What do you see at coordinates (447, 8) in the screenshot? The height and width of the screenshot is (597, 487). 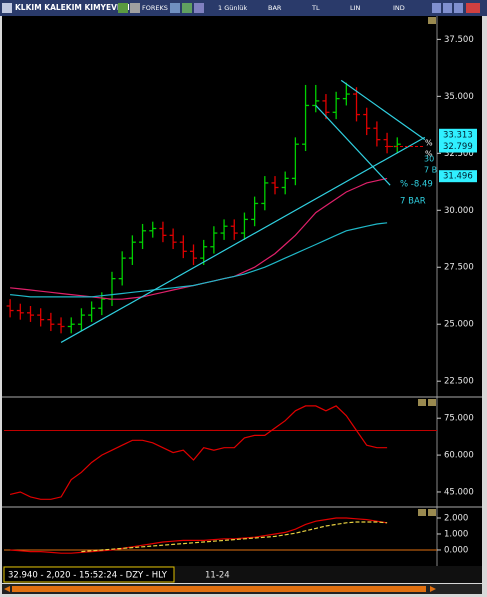 I see `maximize-button` at bounding box center [447, 8].